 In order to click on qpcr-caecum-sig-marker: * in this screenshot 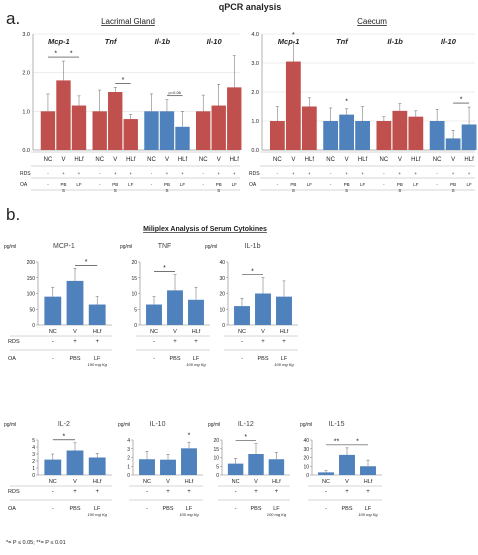, I will do `click(461, 100)`.